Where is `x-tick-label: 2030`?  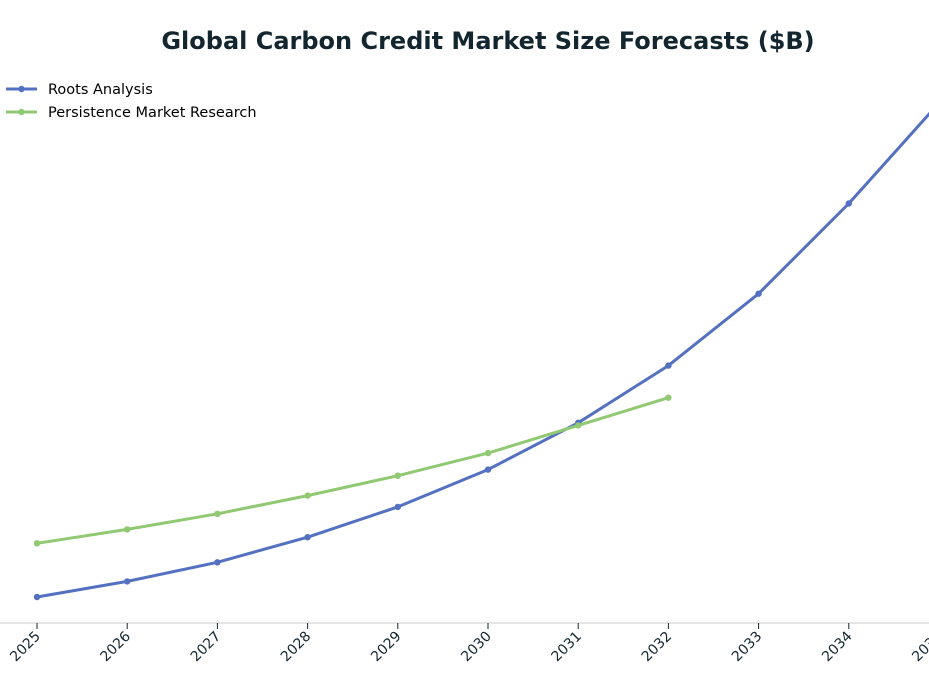 x-tick-label: 2030 is located at coordinates (476, 647).